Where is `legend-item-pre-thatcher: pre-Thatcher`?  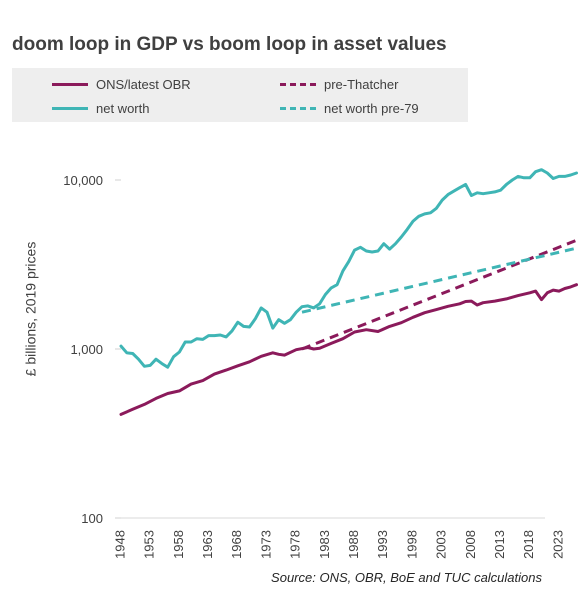
legend-item-pre-thatcher: pre-Thatcher is located at coordinates (339, 84).